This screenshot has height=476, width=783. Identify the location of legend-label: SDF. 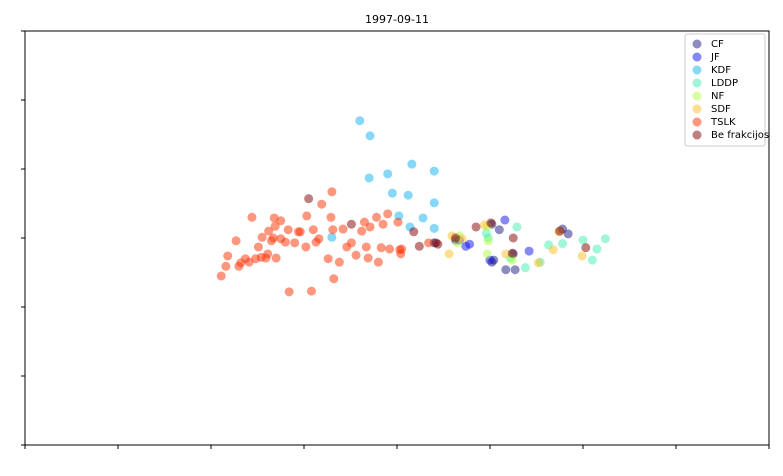
(721, 109).